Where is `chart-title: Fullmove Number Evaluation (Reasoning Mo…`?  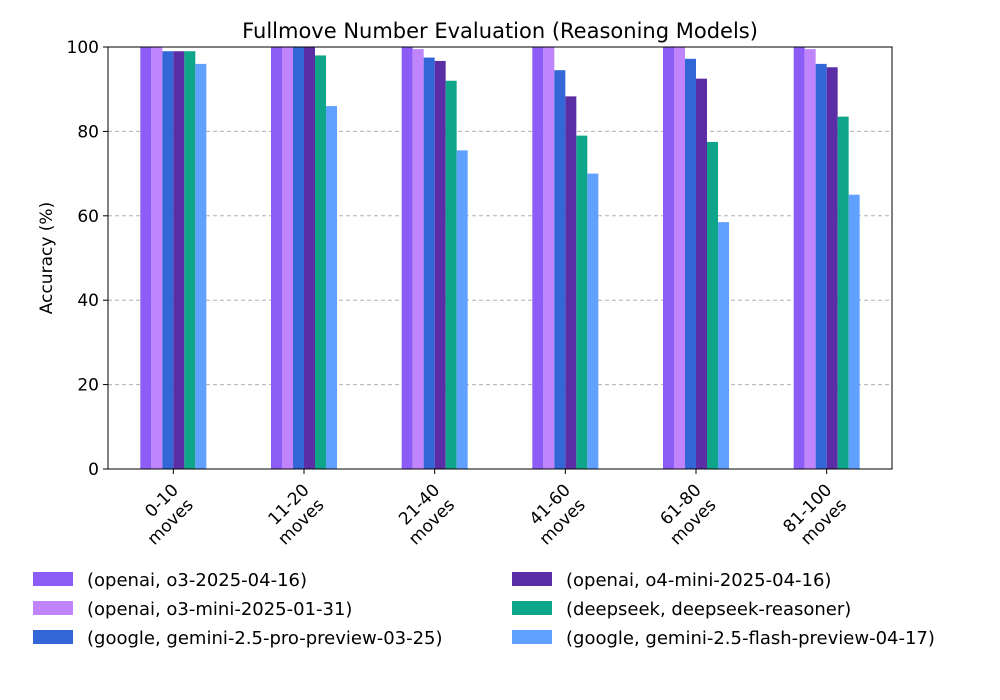
chart-title: Fullmove Number Evaluation (Reasoning Mo… is located at coordinates (500, 31).